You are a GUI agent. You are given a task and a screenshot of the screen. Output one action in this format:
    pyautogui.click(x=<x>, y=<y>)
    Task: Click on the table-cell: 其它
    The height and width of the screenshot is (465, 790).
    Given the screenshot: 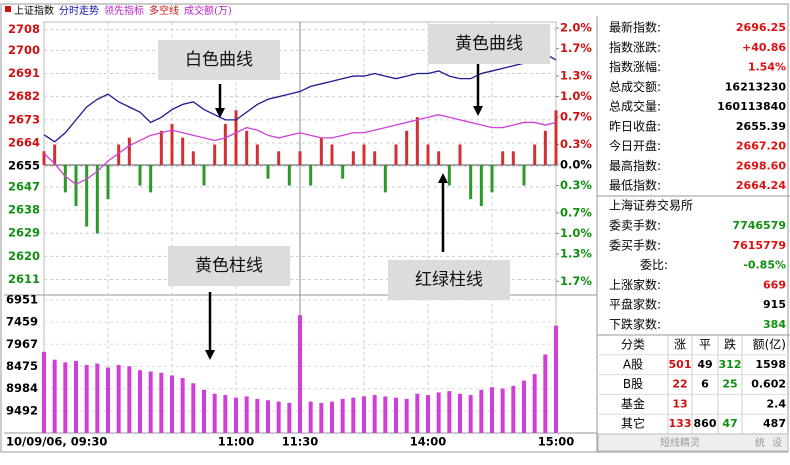 What is the action you would take?
    pyautogui.click(x=633, y=423)
    